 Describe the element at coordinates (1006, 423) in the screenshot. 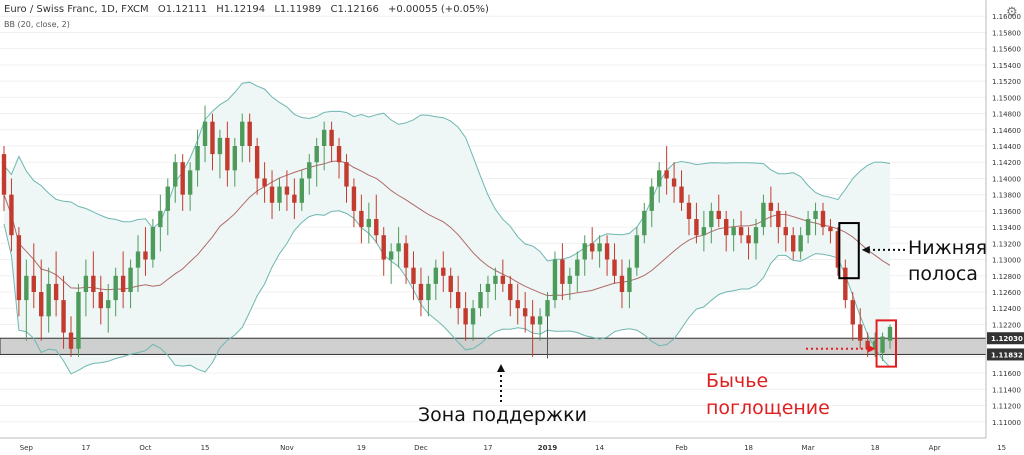

I see `price-tick-label: 1.11000` at that location.